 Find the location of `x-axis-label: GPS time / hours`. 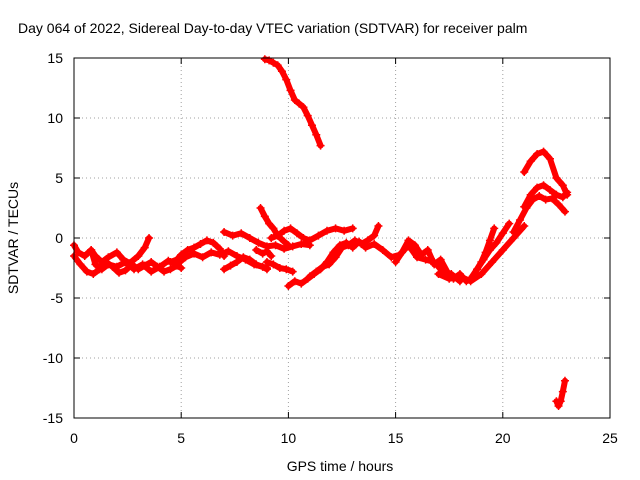

x-axis-label: GPS time / hours is located at coordinates (340, 466).